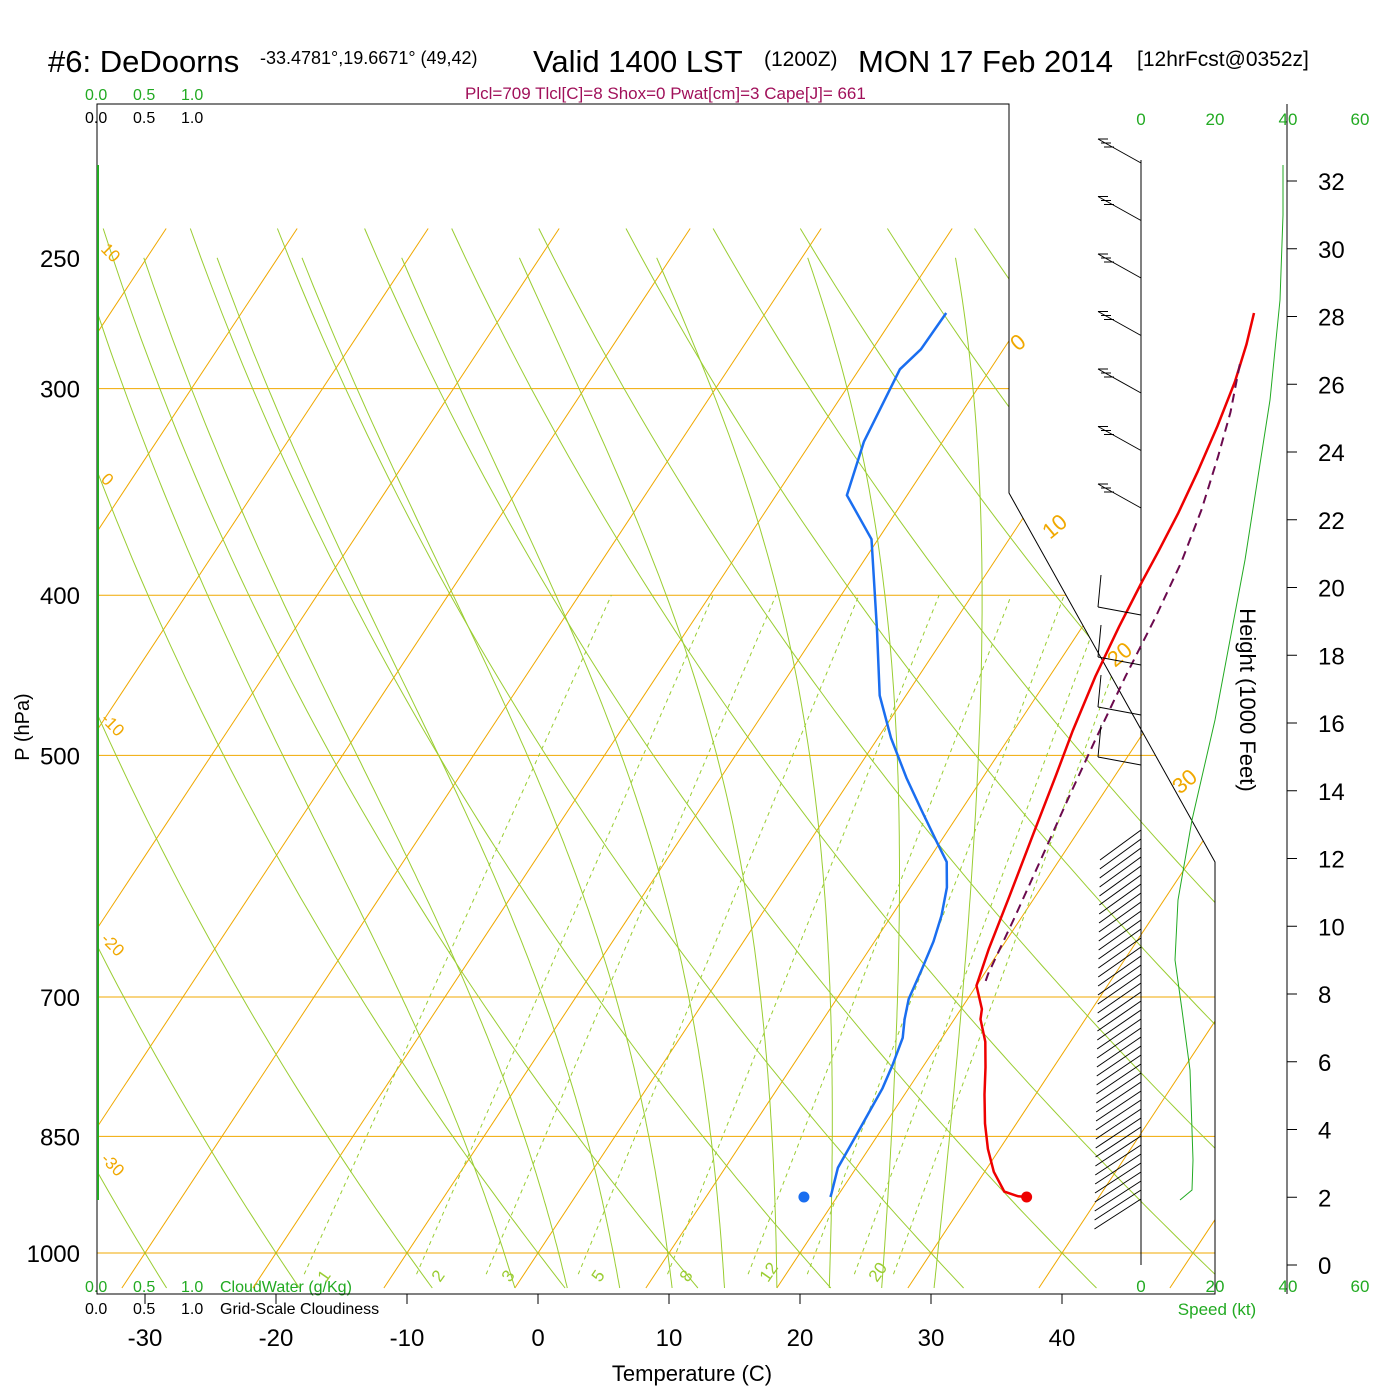  Describe the element at coordinates (1324, 1063) in the screenshot. I see `height-tick-label: 6` at that location.